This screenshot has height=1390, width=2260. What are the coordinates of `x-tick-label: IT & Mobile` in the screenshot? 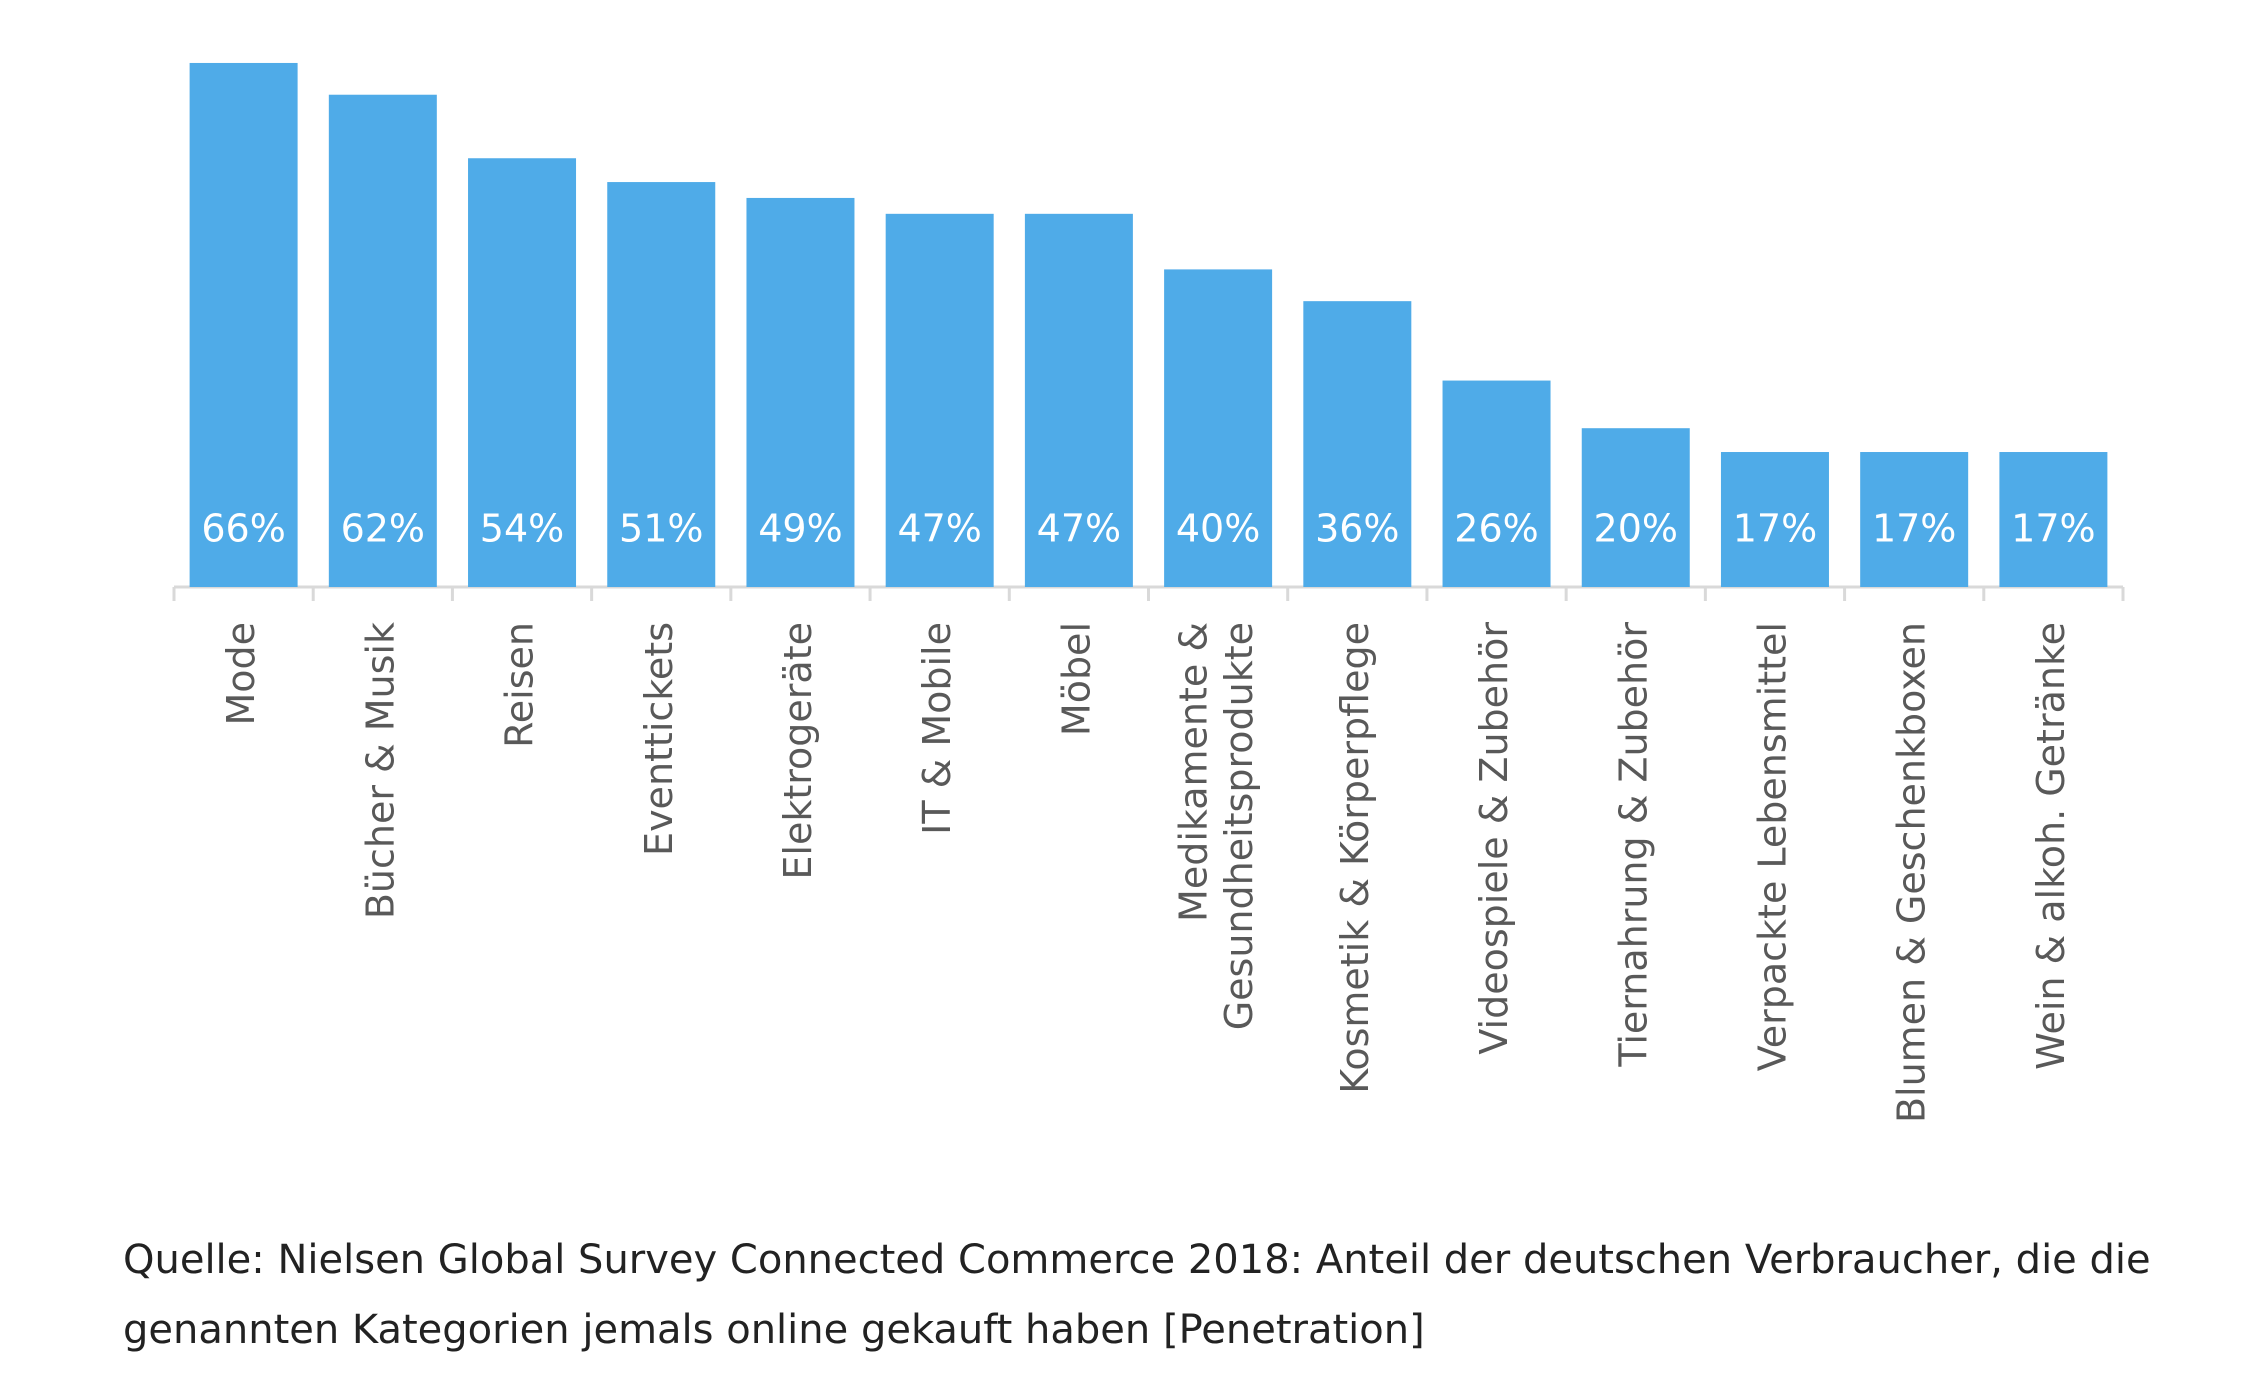 It's located at (937, 728).